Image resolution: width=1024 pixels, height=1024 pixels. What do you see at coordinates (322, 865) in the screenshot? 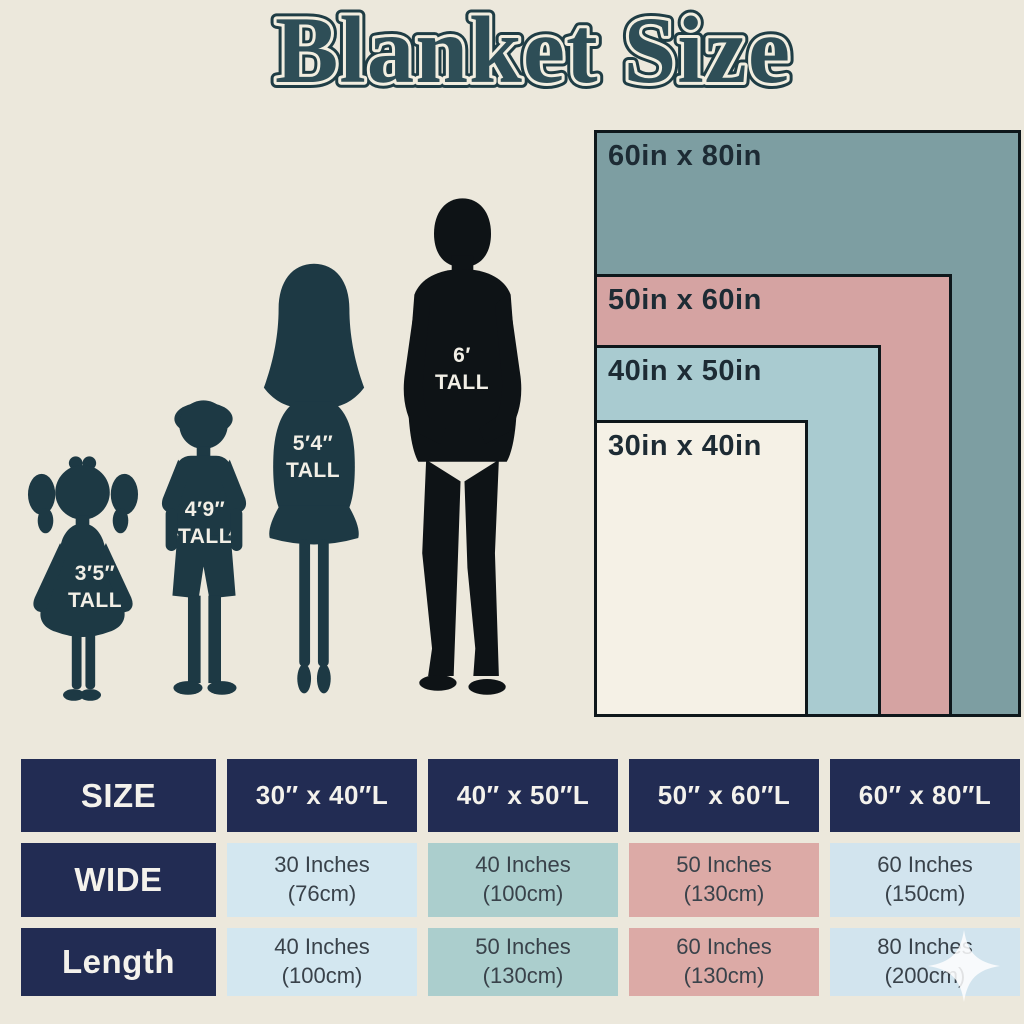
I see `wide-30-inches: 30 Inches` at bounding box center [322, 865].